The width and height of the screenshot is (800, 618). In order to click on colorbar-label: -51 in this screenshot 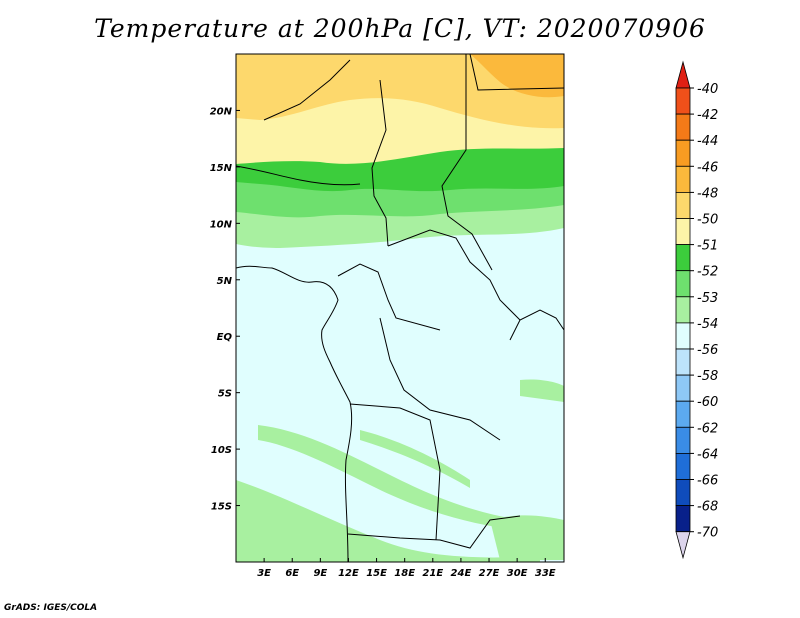, I will do `click(707, 246)`.